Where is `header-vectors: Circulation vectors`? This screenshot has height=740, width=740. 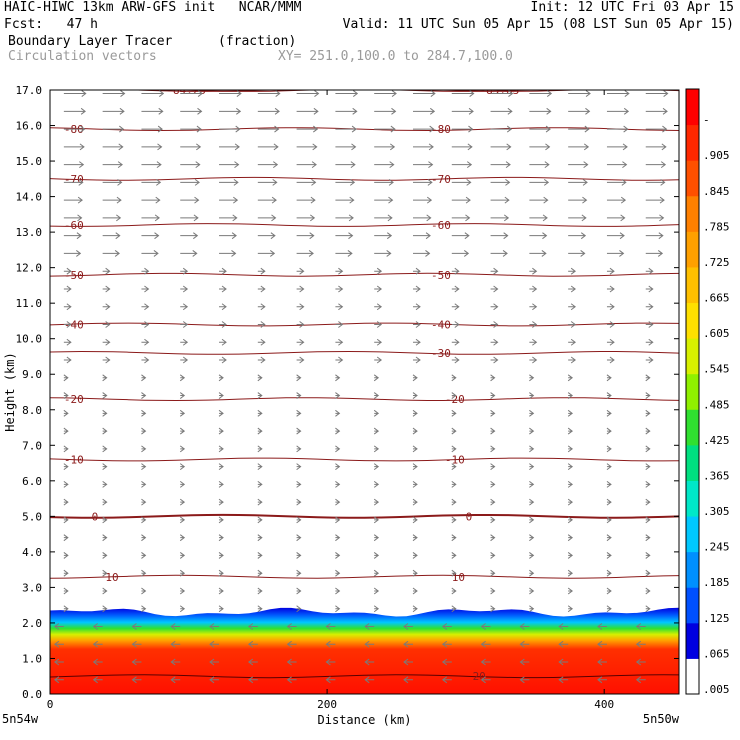
header-vectors: Circulation vectors is located at coordinates (82, 56).